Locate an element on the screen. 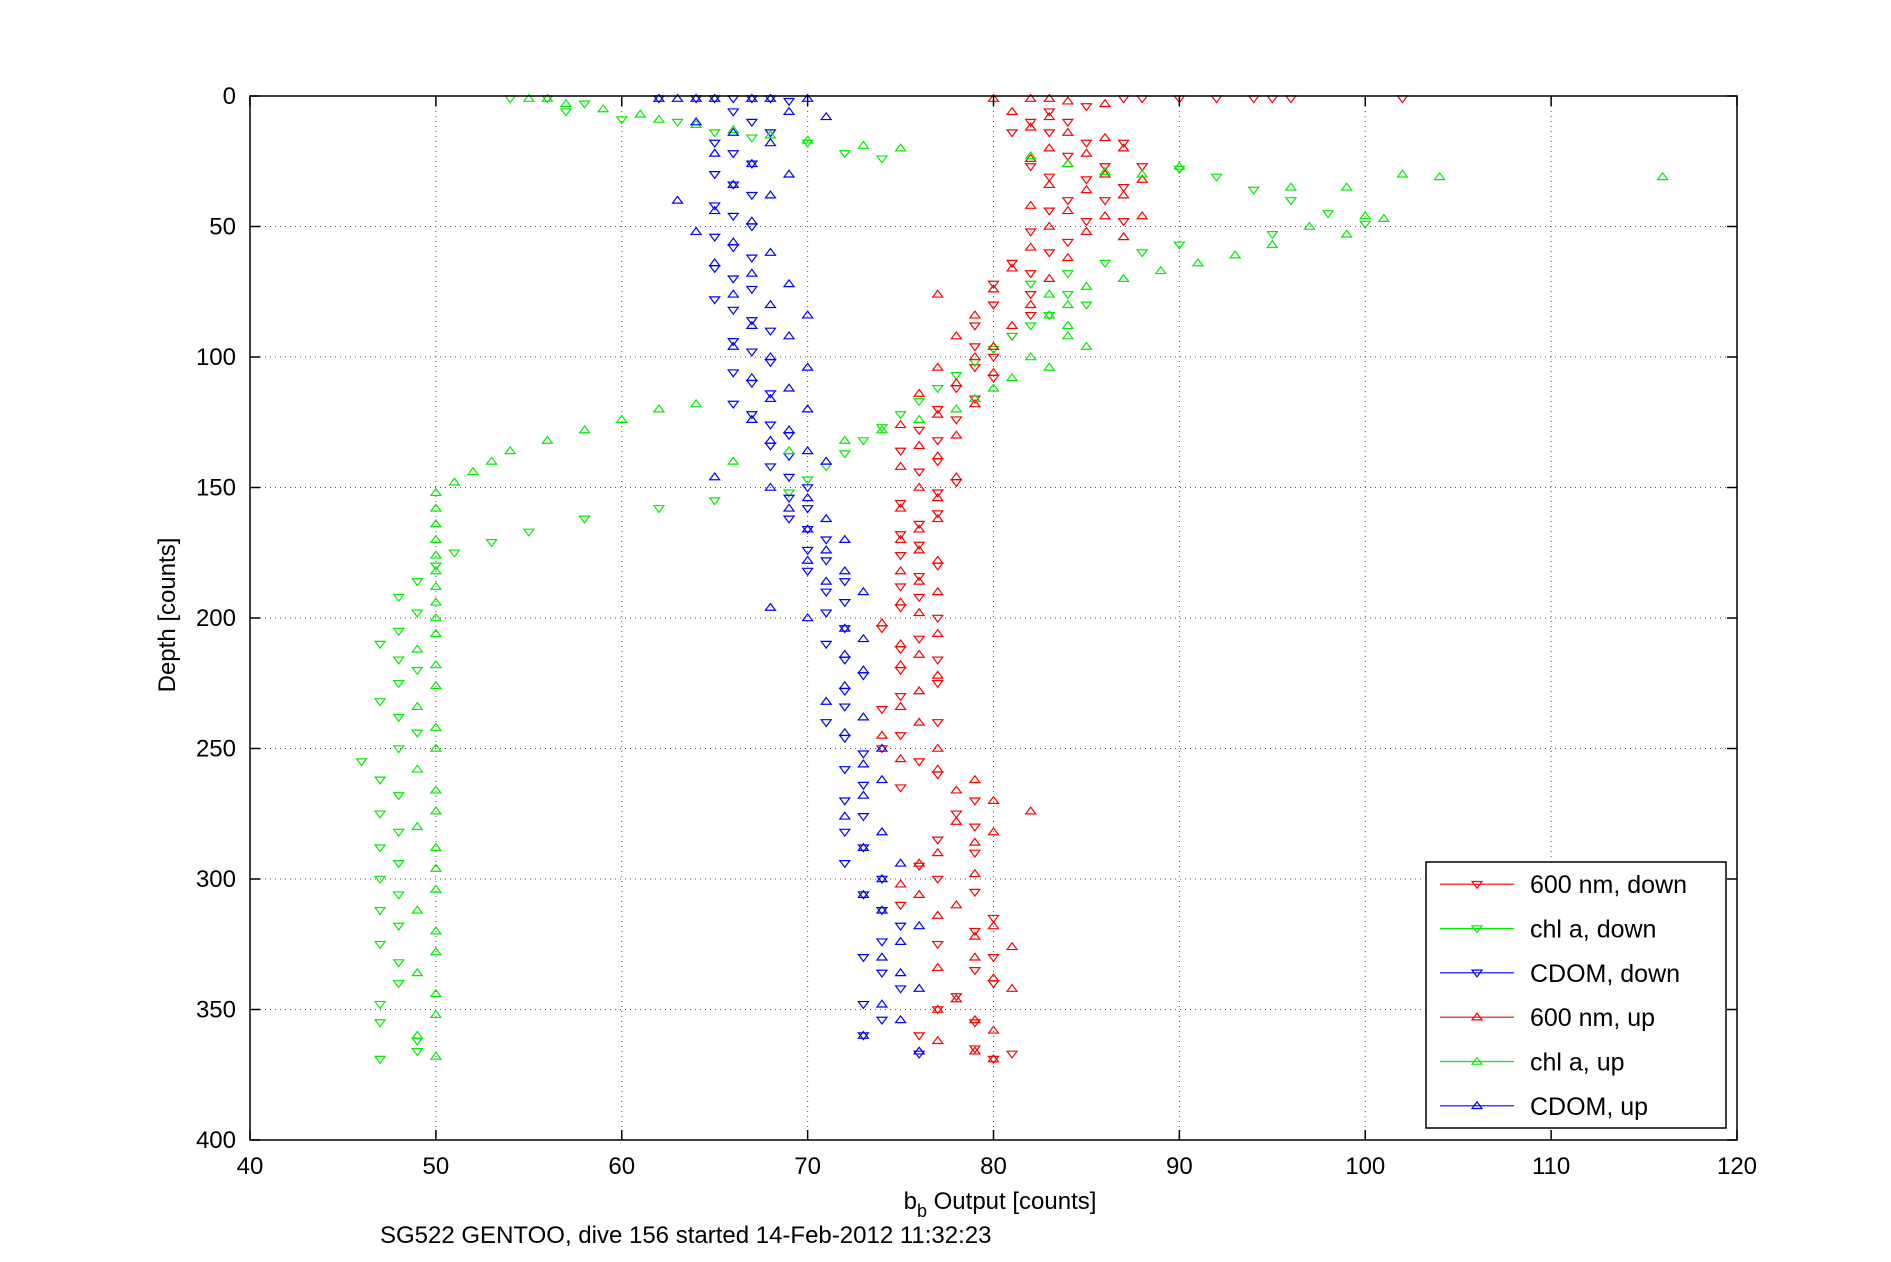 Image resolution: width=1891 pixels, height=1262 pixels. legend-box is located at coordinates (1576, 995).